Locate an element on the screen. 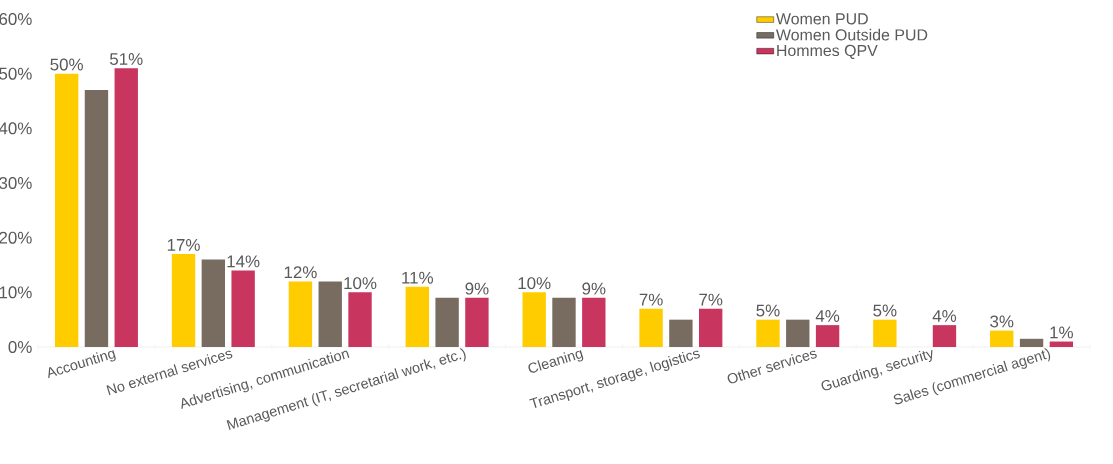 The width and height of the screenshot is (1113, 464). legend-label: Women PUD is located at coordinates (822, 19).